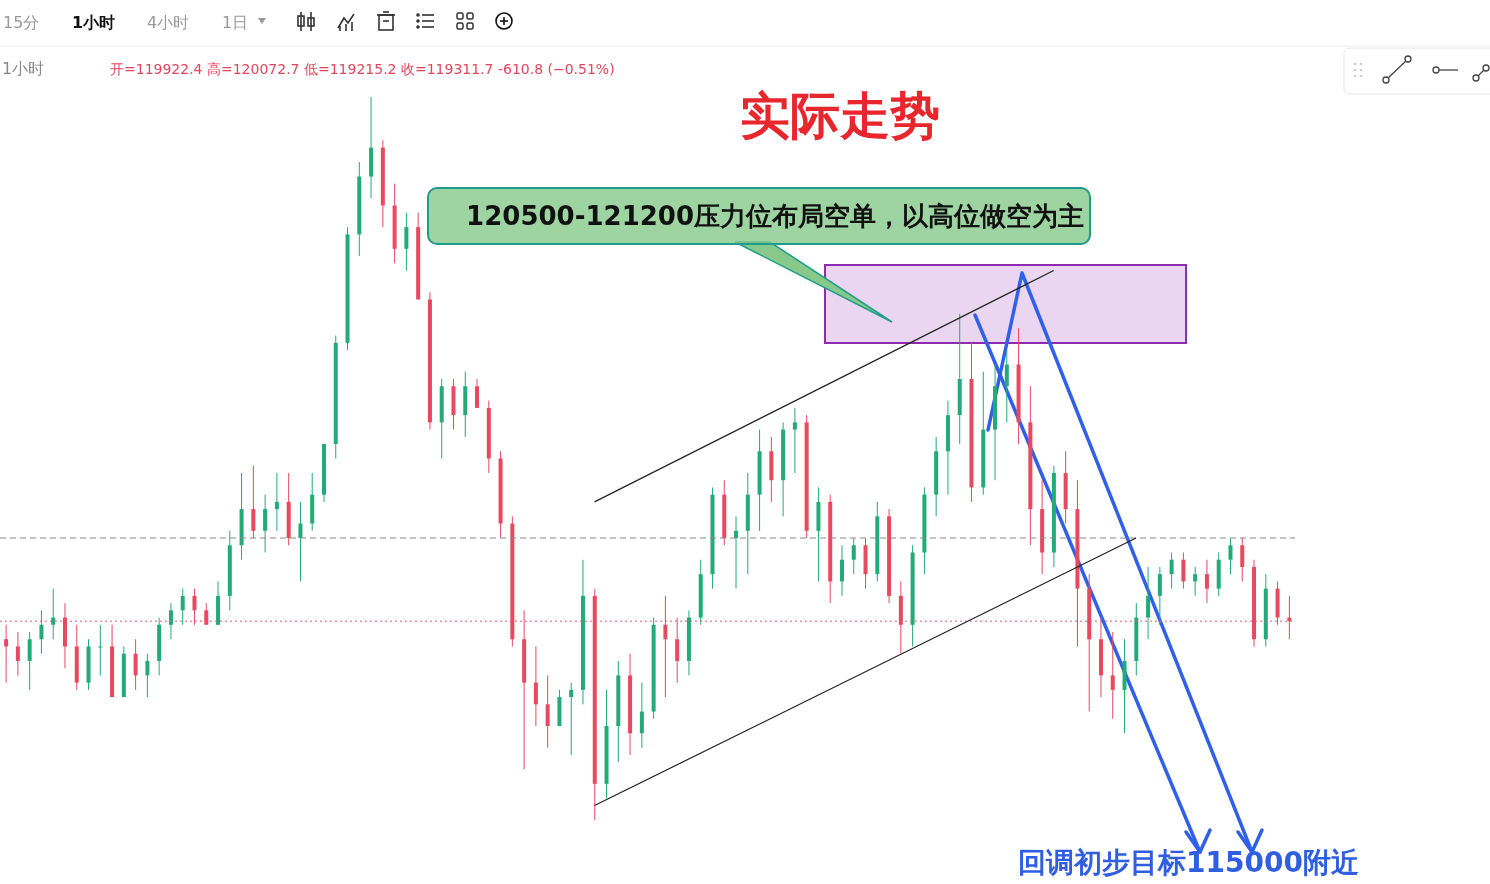  Describe the element at coordinates (23, 68) in the screenshot. I see `chart-subtitle: 1小时` at that location.